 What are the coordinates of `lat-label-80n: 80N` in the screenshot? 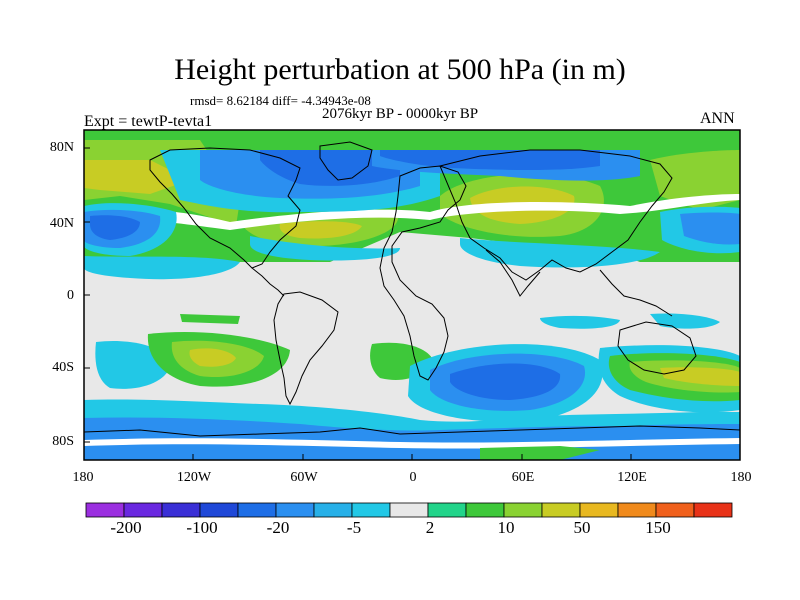 It's located at (61, 147).